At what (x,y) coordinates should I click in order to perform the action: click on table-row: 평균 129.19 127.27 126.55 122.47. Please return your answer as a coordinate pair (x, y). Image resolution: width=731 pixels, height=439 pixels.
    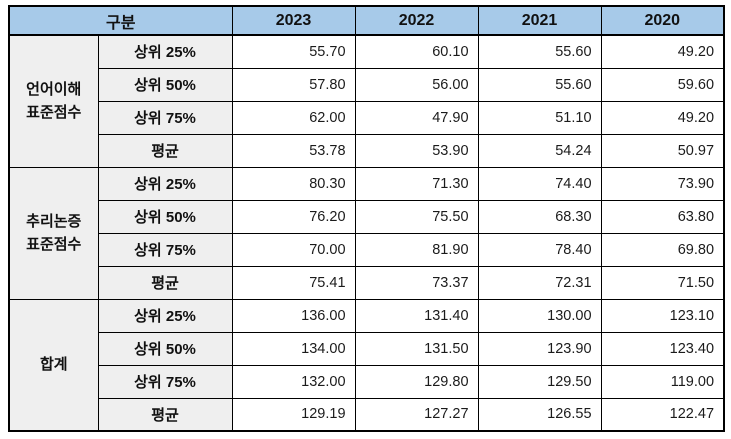
    Looking at the image, I should click on (367, 414).